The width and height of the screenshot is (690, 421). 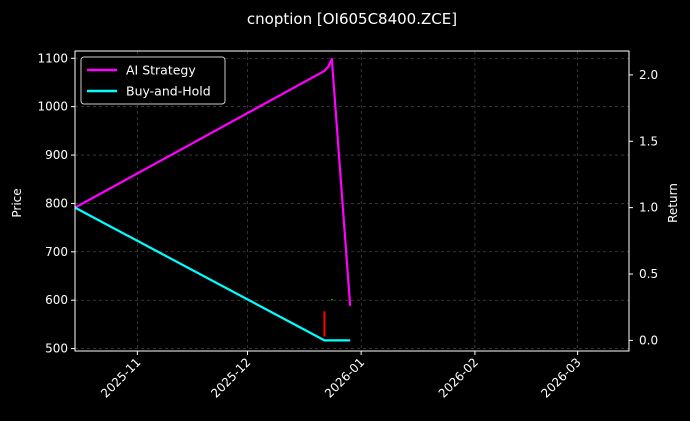 I want to click on y2-axis-title: Return, so click(x=673, y=203).